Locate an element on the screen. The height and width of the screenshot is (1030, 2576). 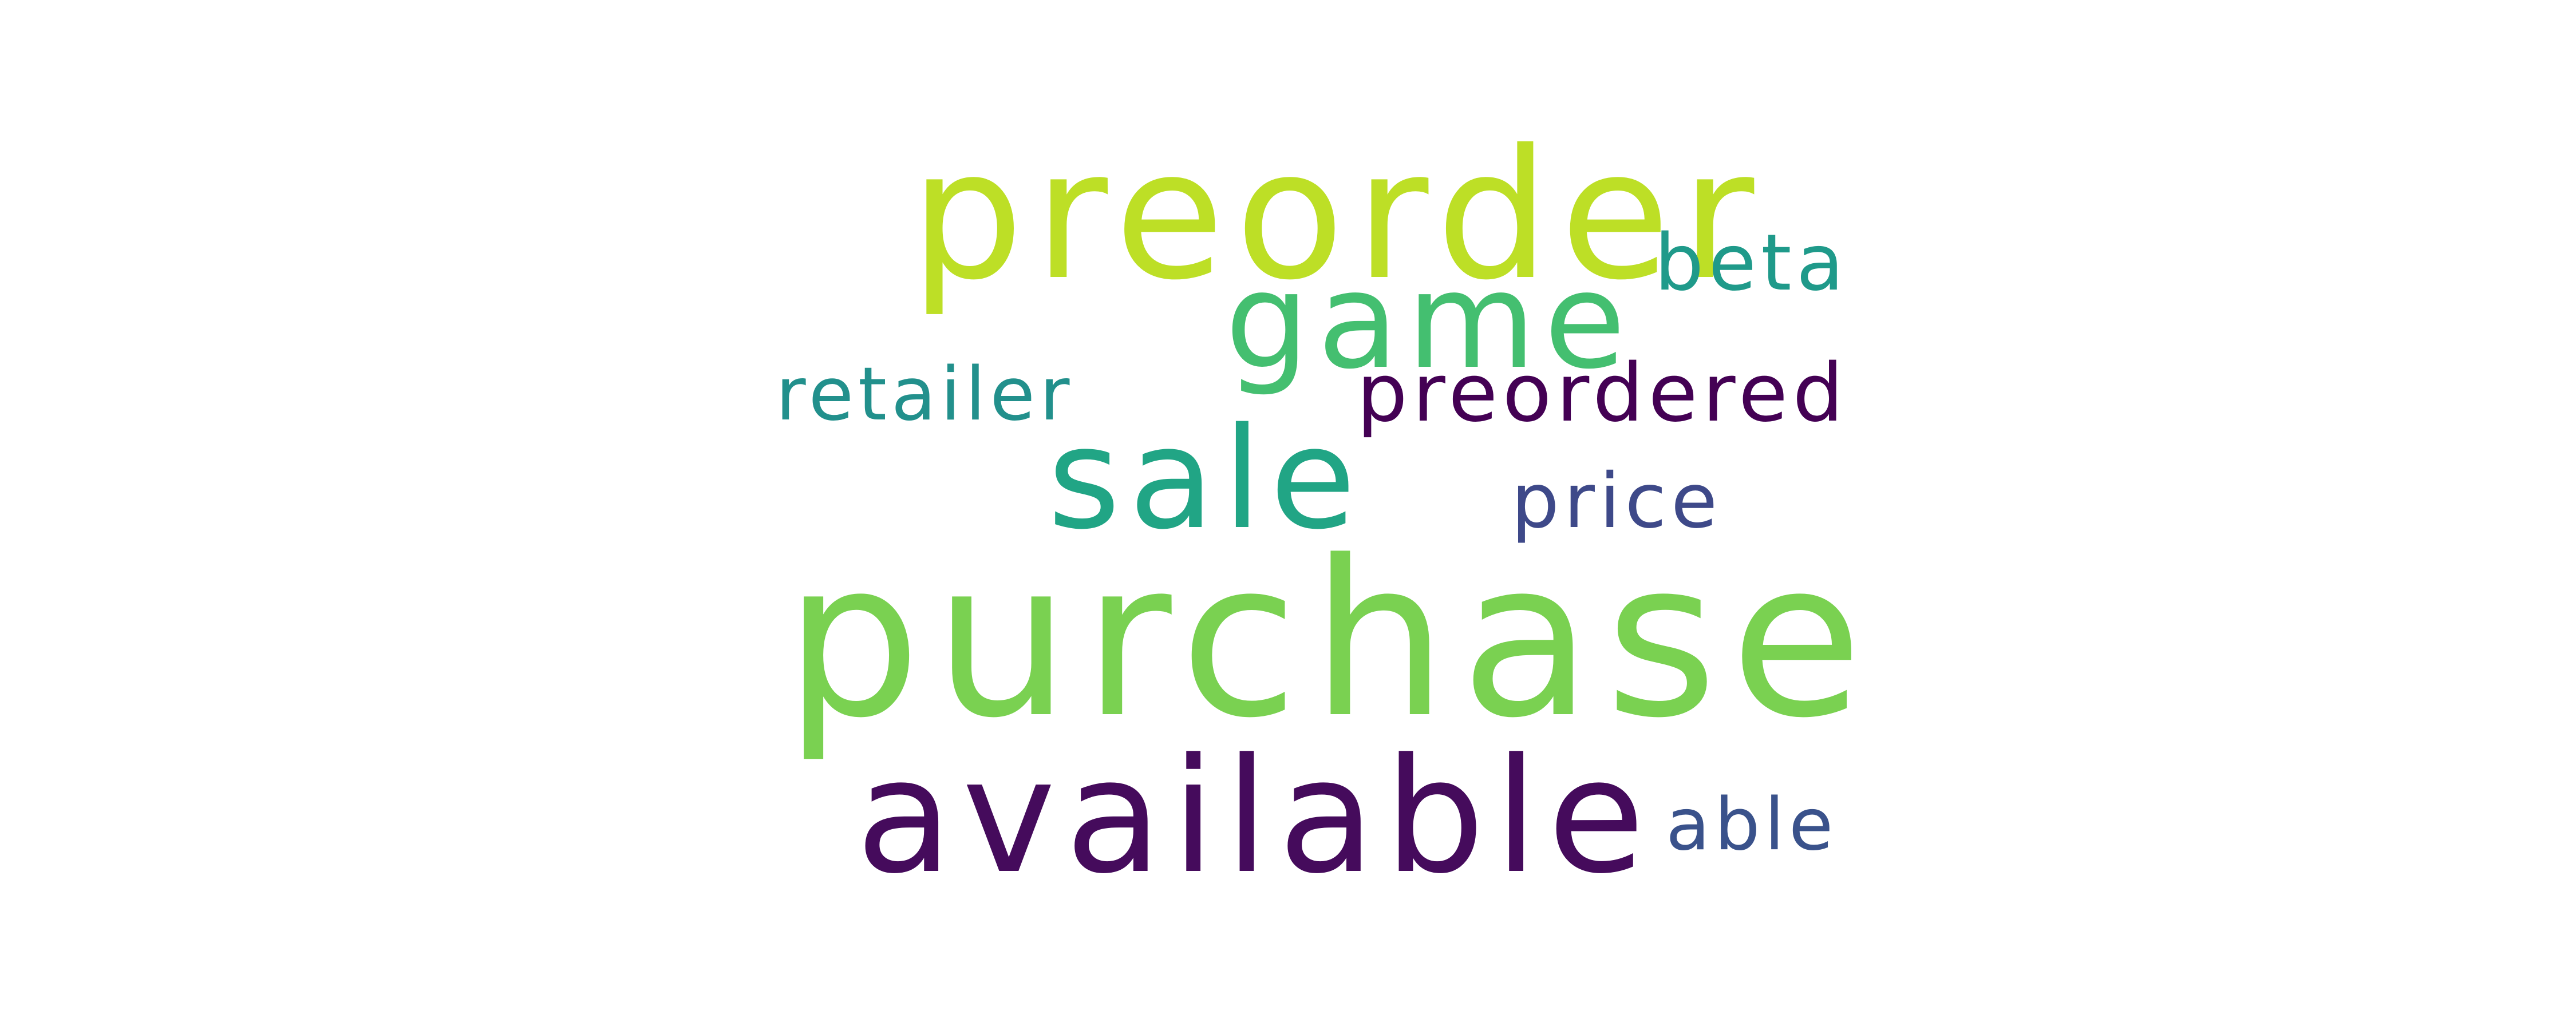
word-sale: sale is located at coordinates (1206, 479).